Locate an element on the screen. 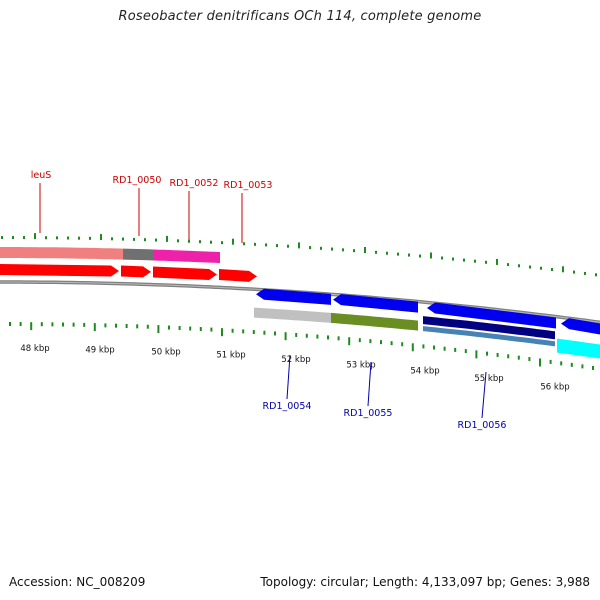 This screenshot has height=600, width=600. gene-label: leuS is located at coordinates (41, 175).